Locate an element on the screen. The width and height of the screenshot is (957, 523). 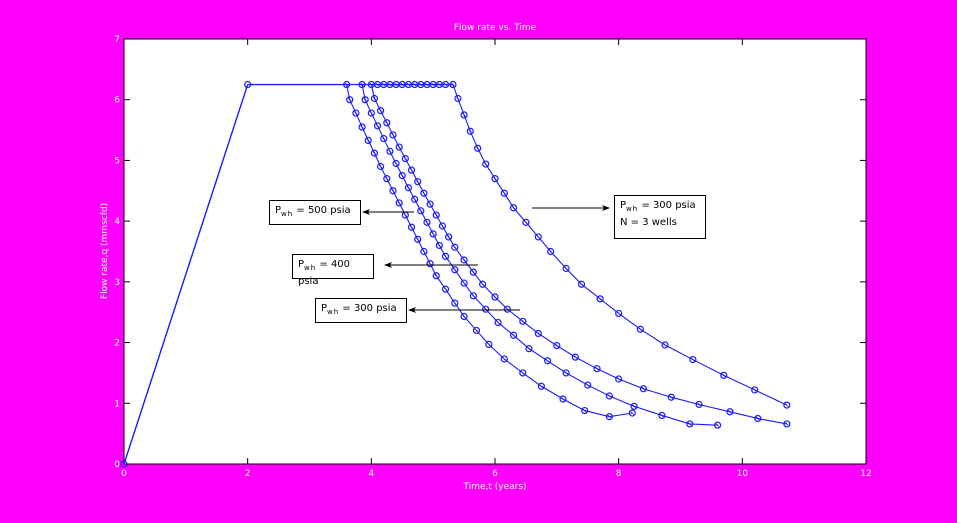
y-tick-label: 6 is located at coordinates (117, 101).